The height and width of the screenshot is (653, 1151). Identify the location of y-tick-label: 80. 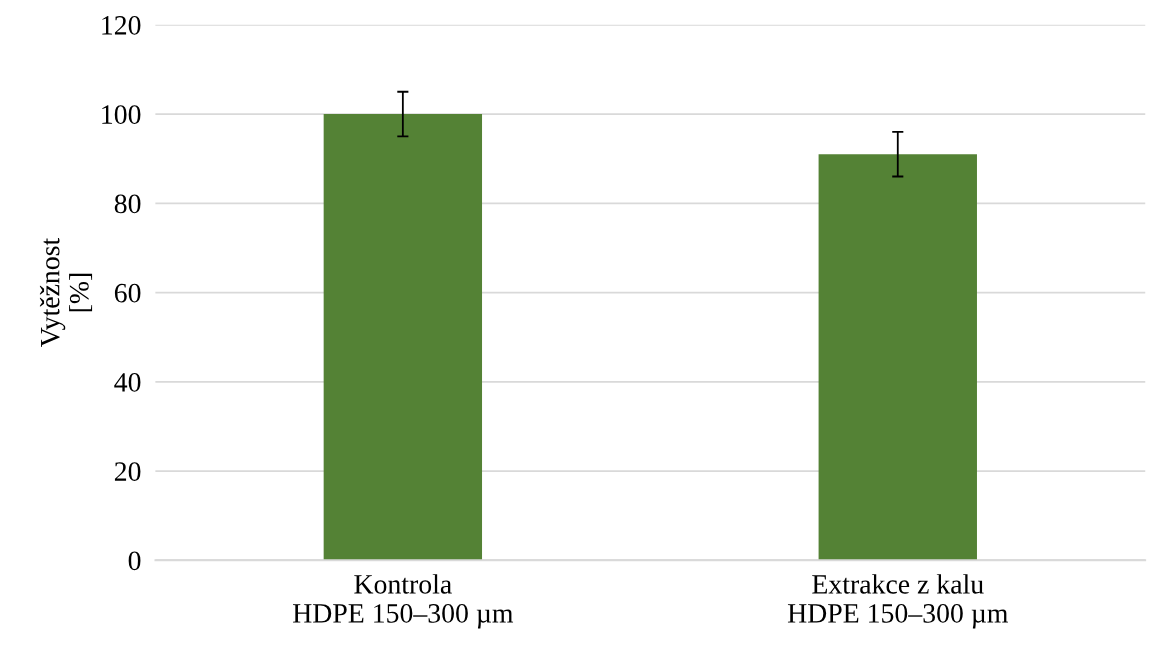
(127, 204).